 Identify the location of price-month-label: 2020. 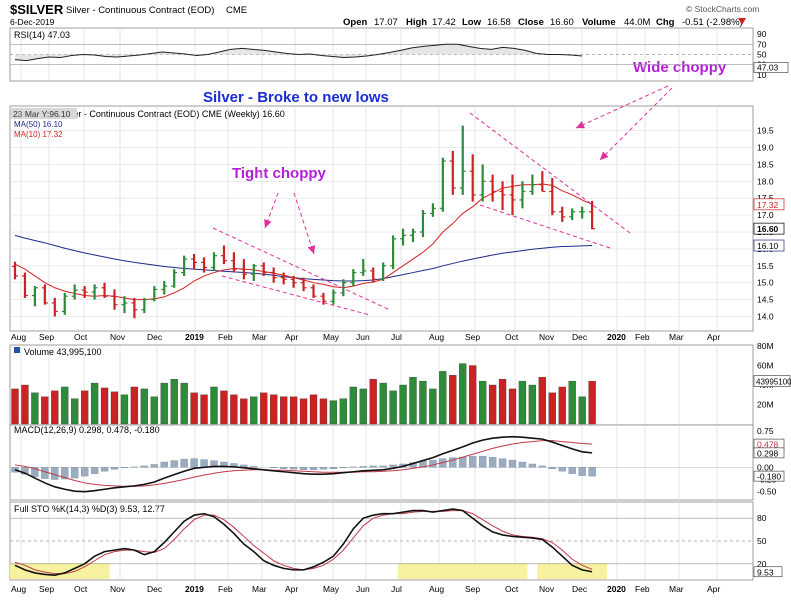
(616, 337).